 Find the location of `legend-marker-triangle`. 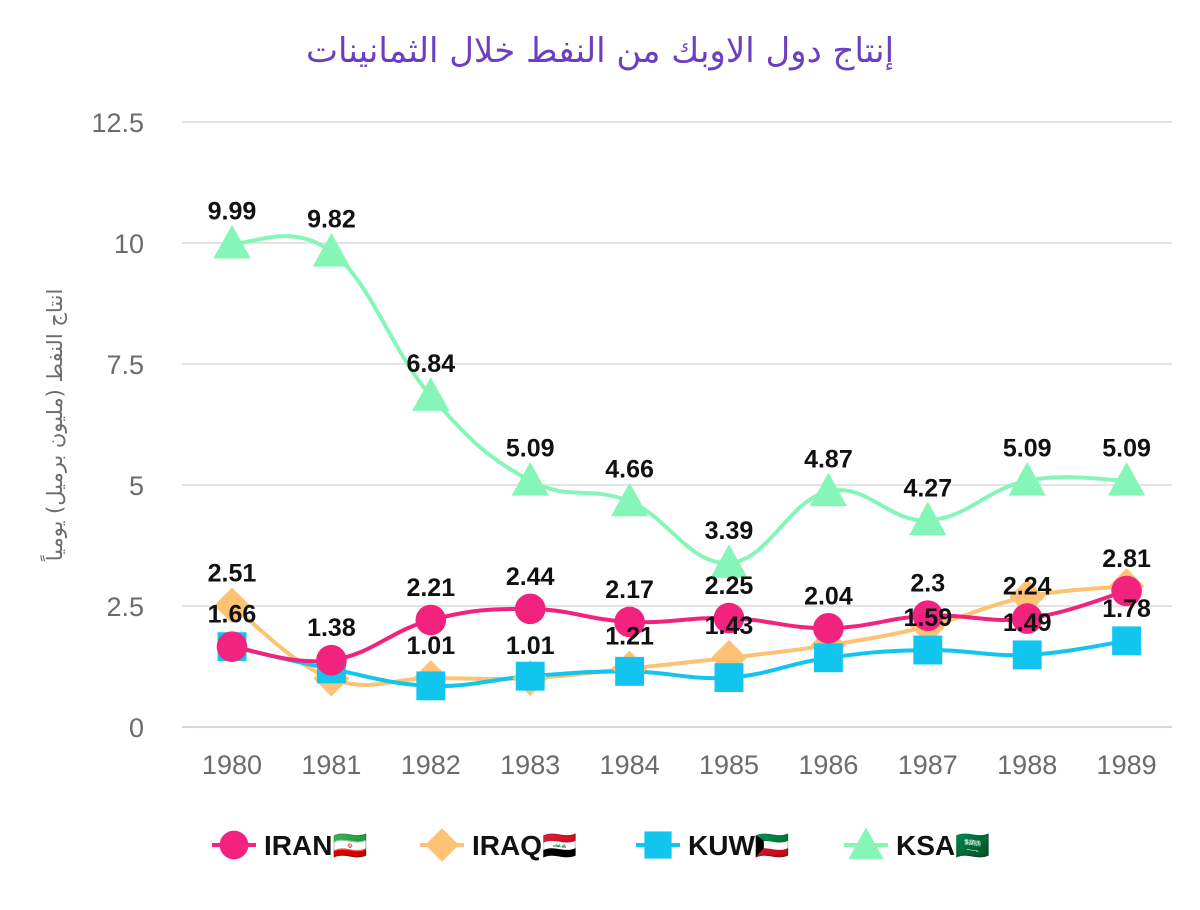

legend-marker-triangle is located at coordinates (866, 843).